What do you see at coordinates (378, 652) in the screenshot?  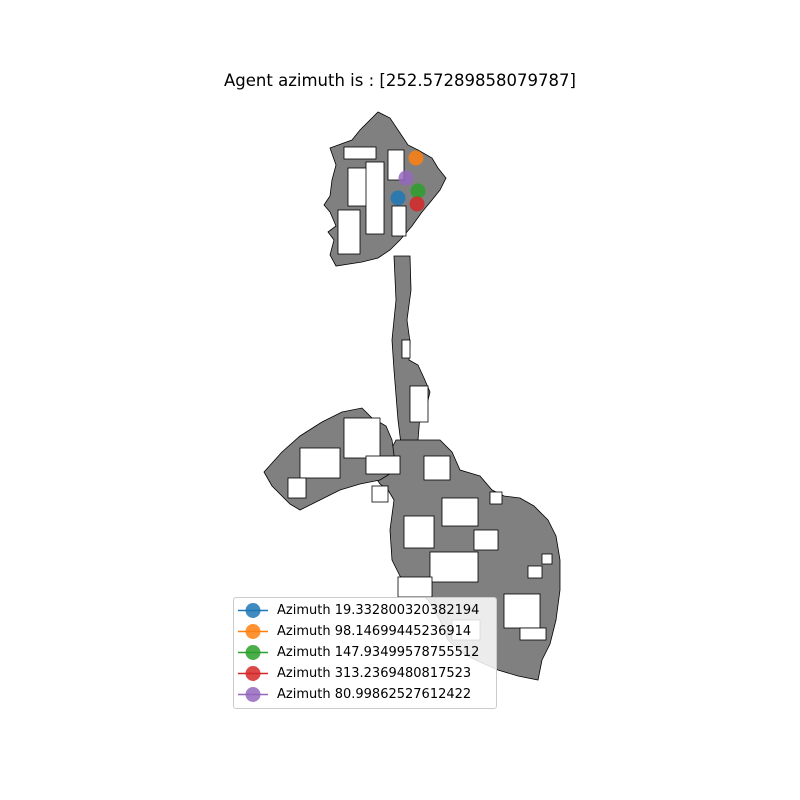 I see `legend-label: Azimuth 147.93499578755512` at bounding box center [378, 652].